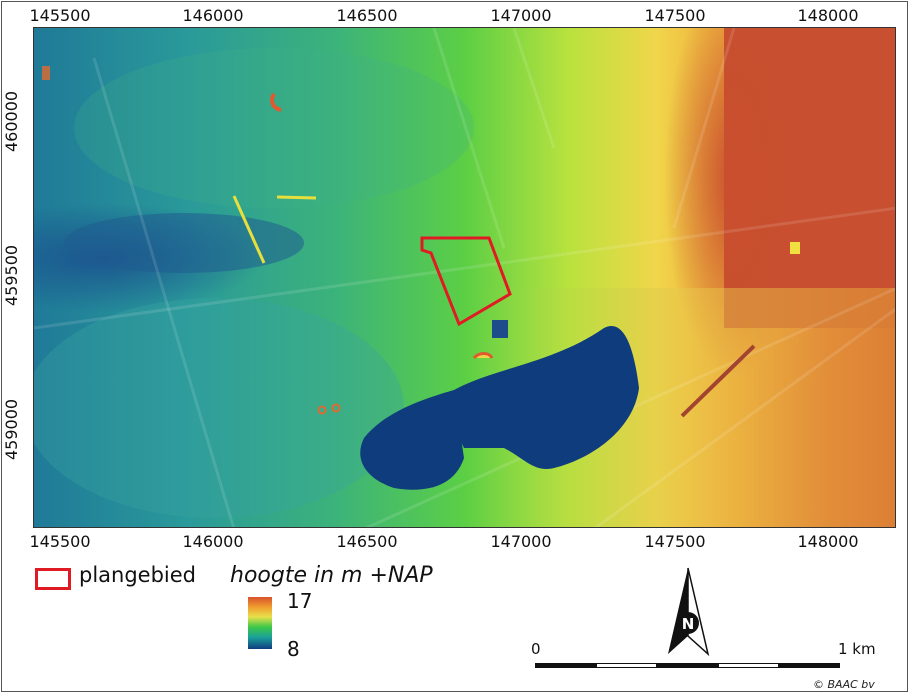 The image size is (911, 695). I want to click on y-tick-left-459000: 459000, so click(11, 429).